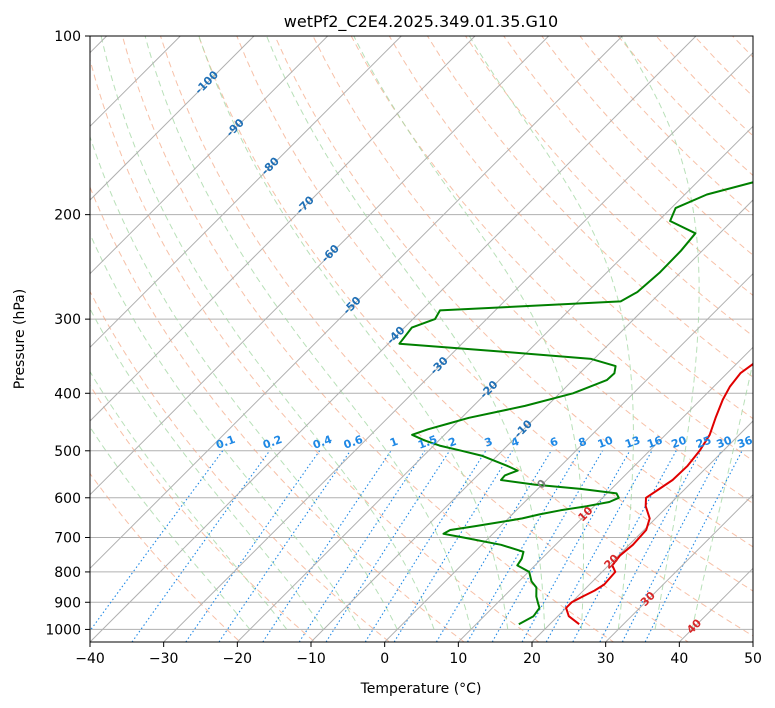 This screenshot has width=775, height=708. Describe the element at coordinates (272, 442) in the screenshot. I see `mixing-ratio-label: 0.2` at that location.